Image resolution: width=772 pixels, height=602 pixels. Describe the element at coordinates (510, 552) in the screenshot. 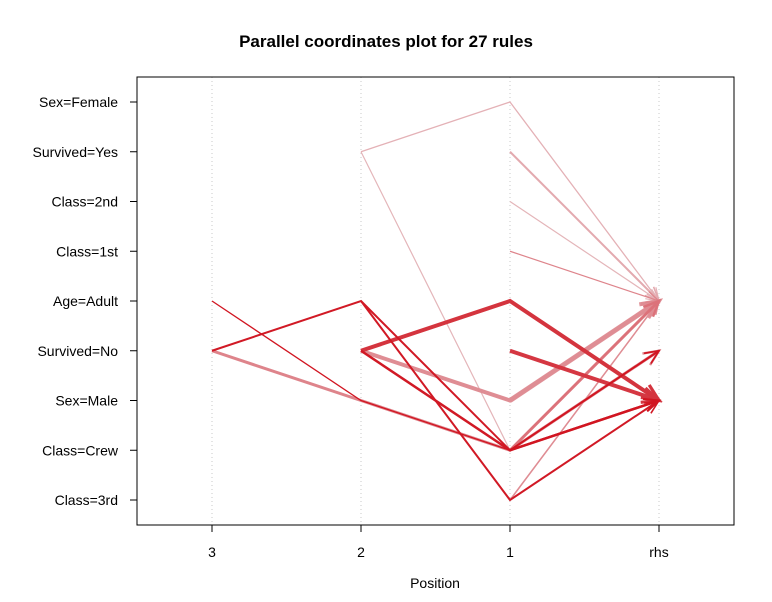

I see `x-tick-label-1: 1` at that location.